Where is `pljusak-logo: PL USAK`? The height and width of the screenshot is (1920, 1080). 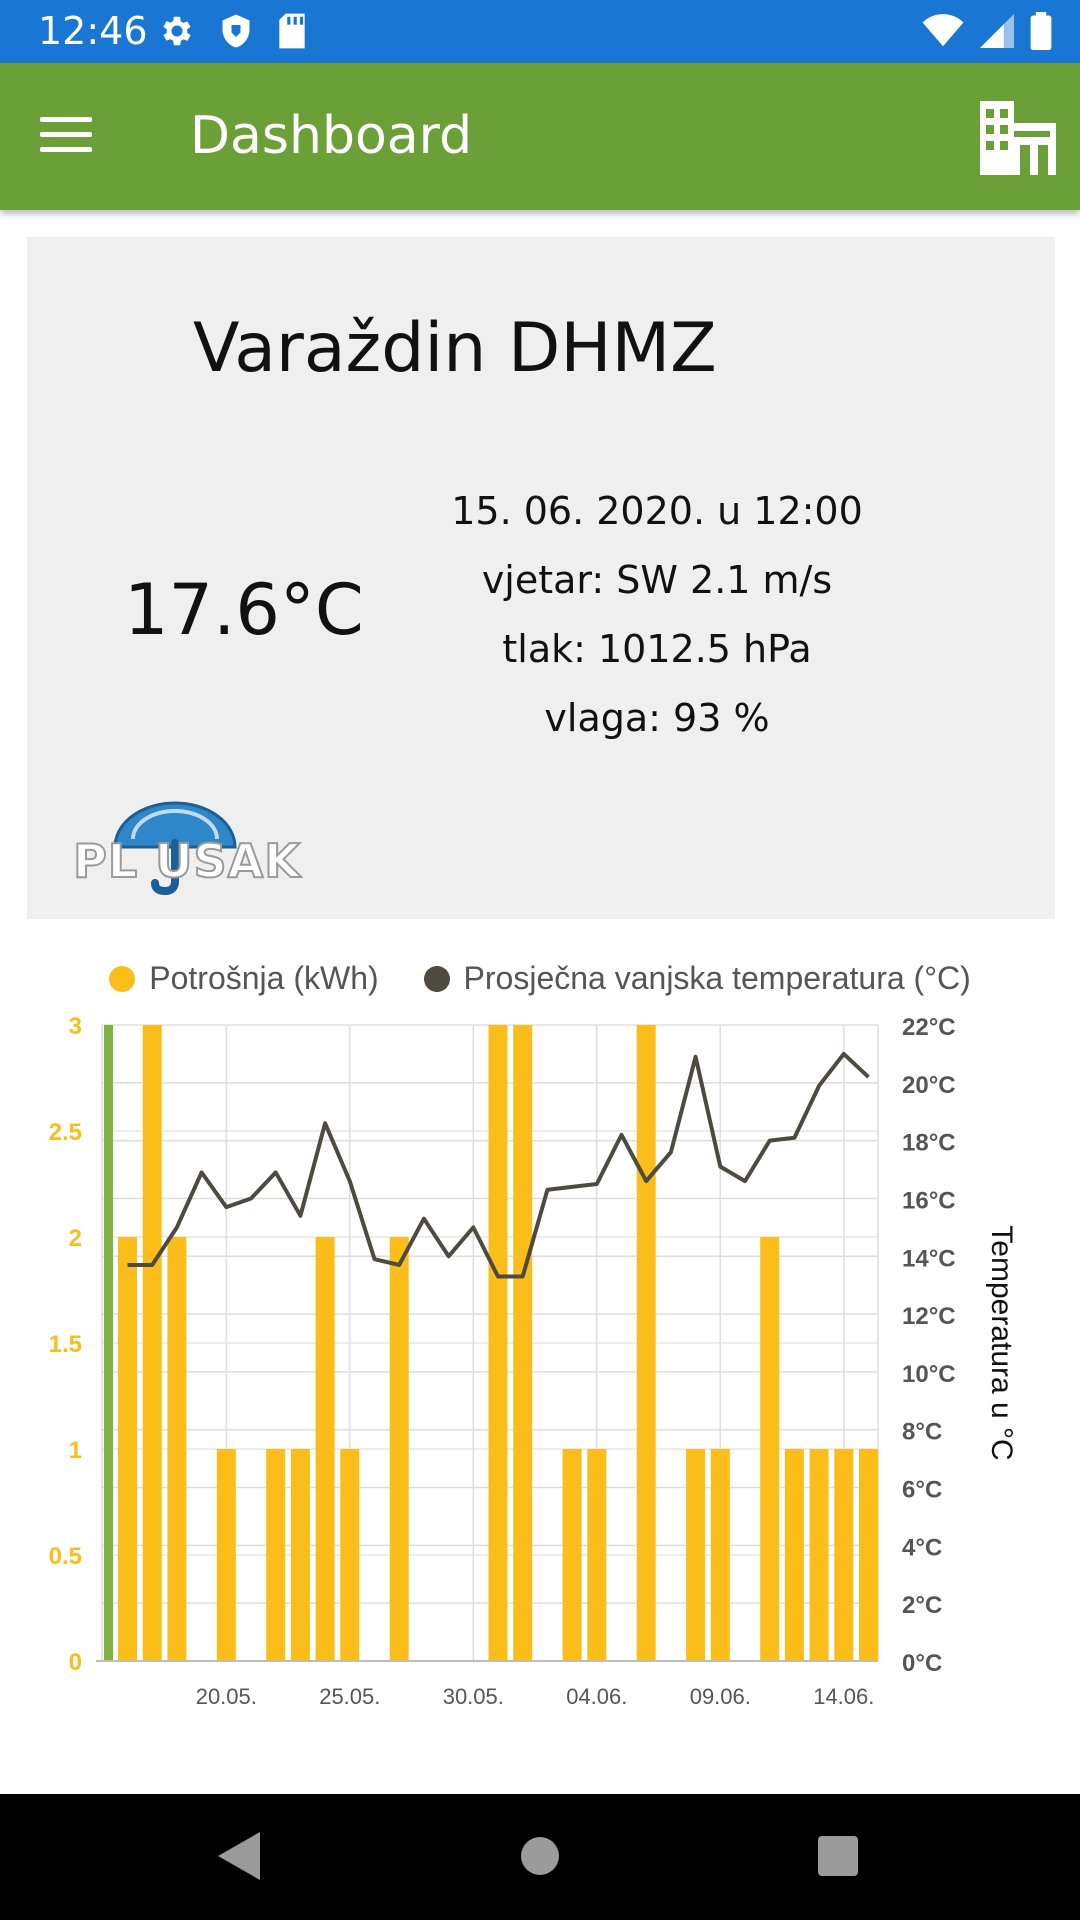
pljusak-logo: PL USAK is located at coordinates (187, 848).